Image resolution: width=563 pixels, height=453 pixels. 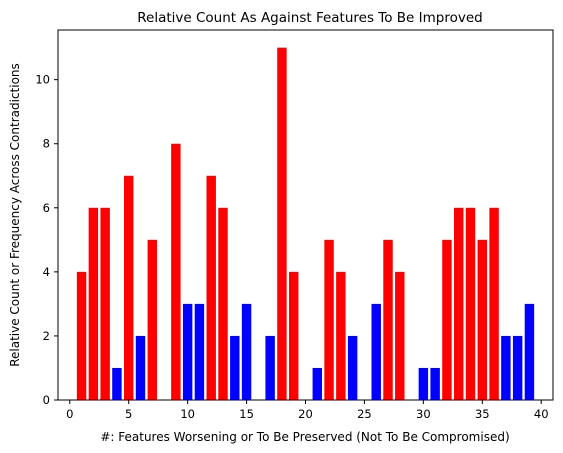 I want to click on y-tick-label: 2, so click(x=46, y=336).